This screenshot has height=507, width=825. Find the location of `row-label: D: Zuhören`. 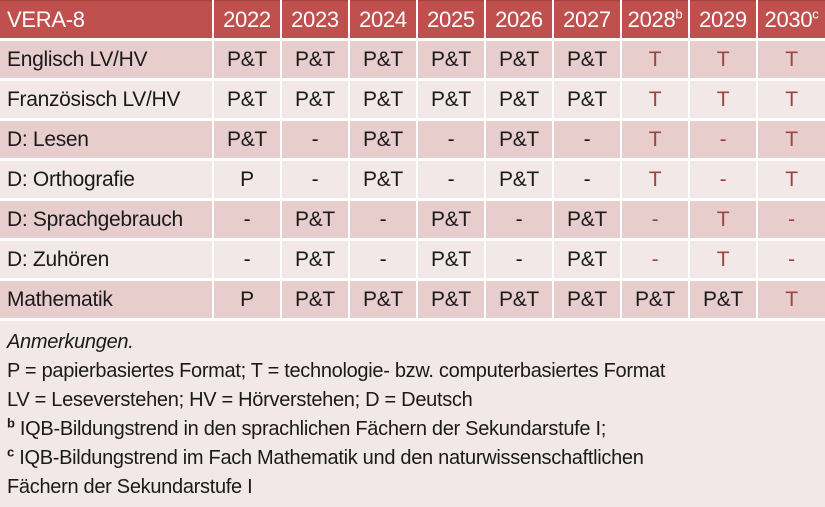

row-label: D: Zuhören is located at coordinates (106, 259).